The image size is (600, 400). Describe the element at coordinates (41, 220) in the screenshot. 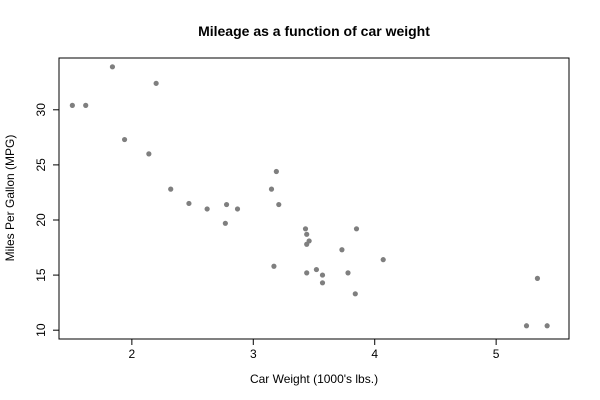

I see `y-tick-label: 20` at that location.